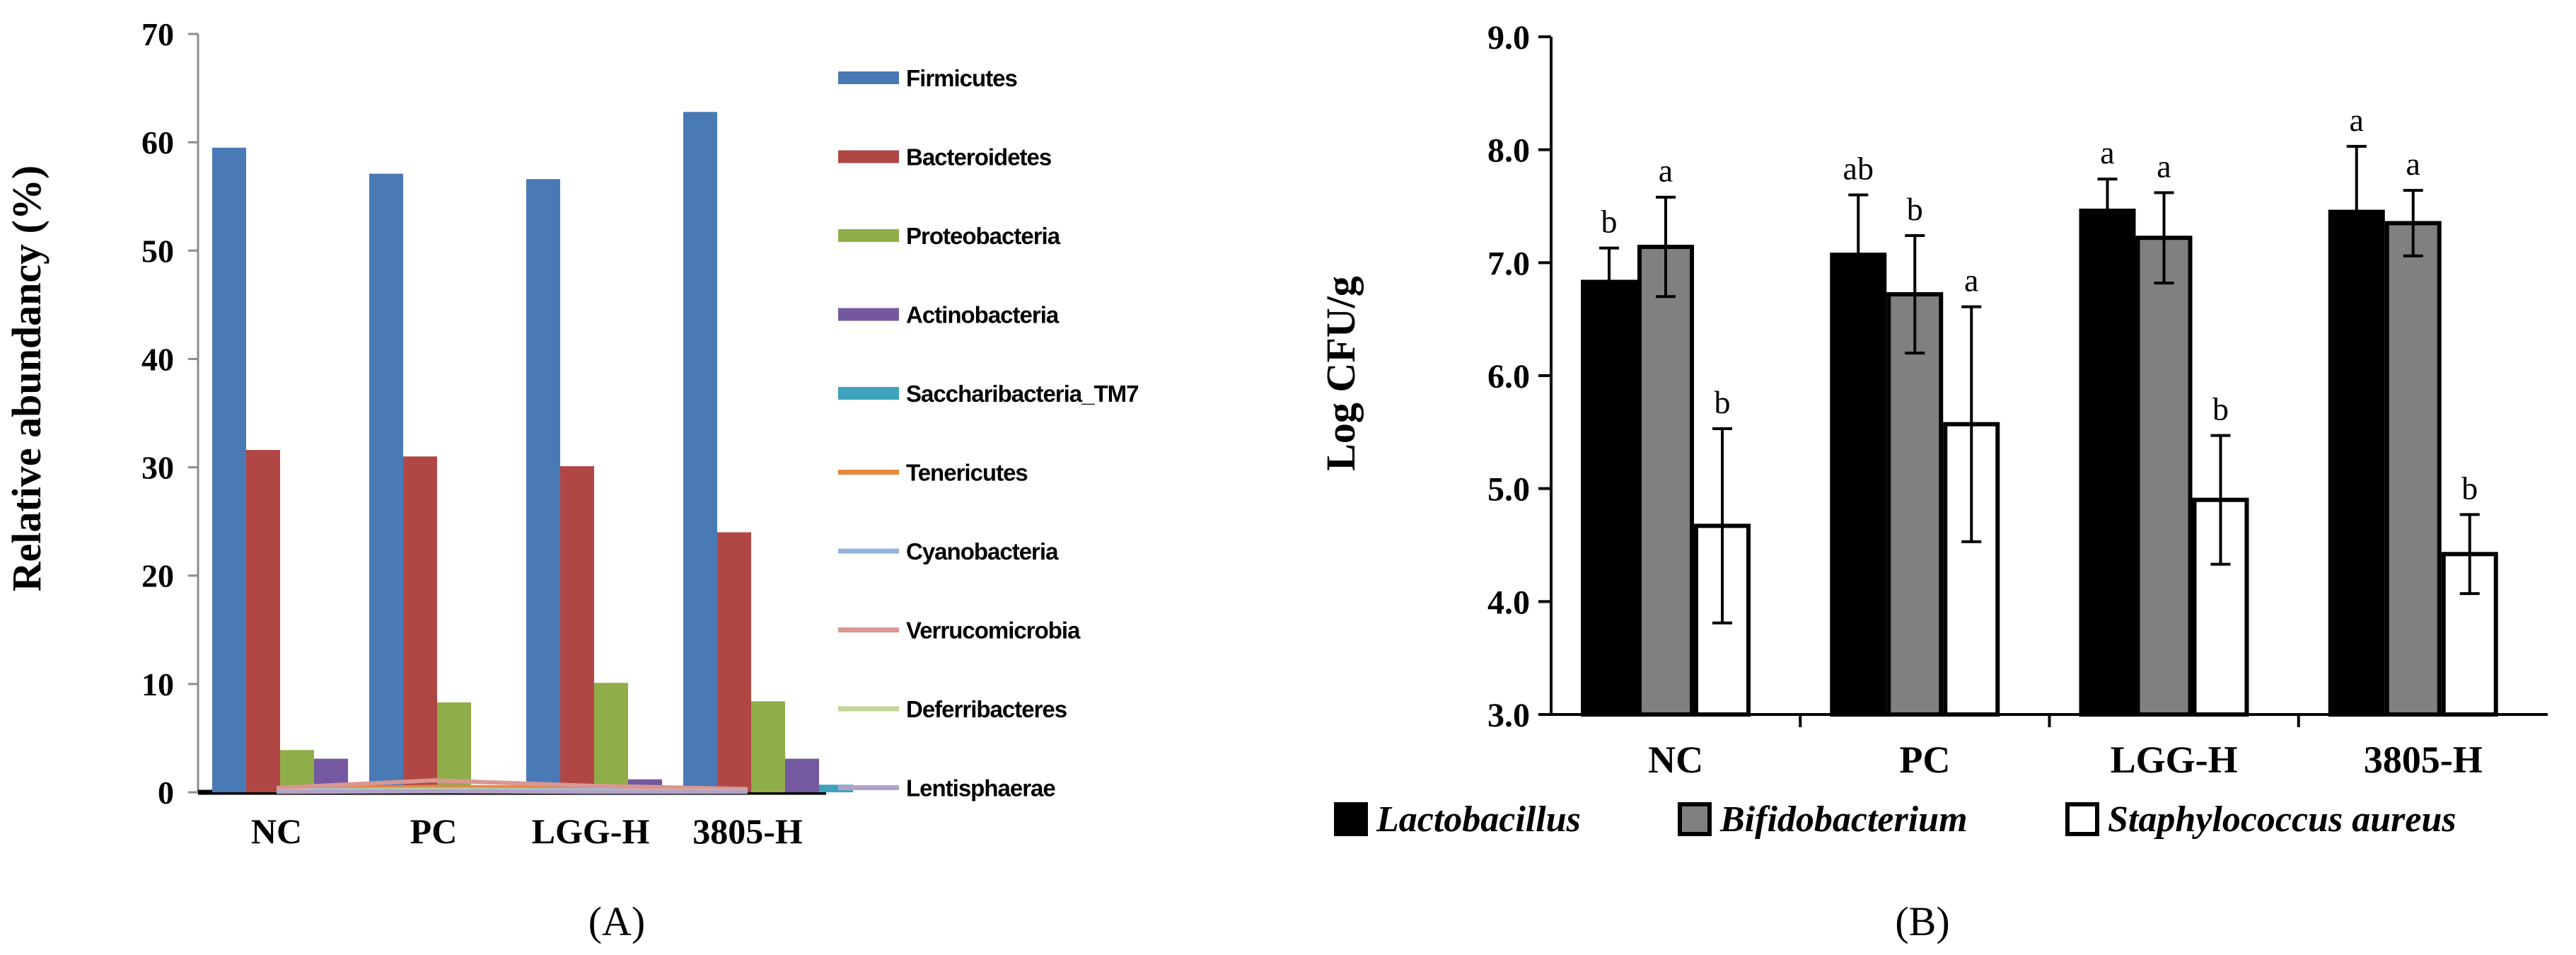 The height and width of the screenshot is (955, 2576). I want to click on panel-a-y-tick-label: 50, so click(157, 251).